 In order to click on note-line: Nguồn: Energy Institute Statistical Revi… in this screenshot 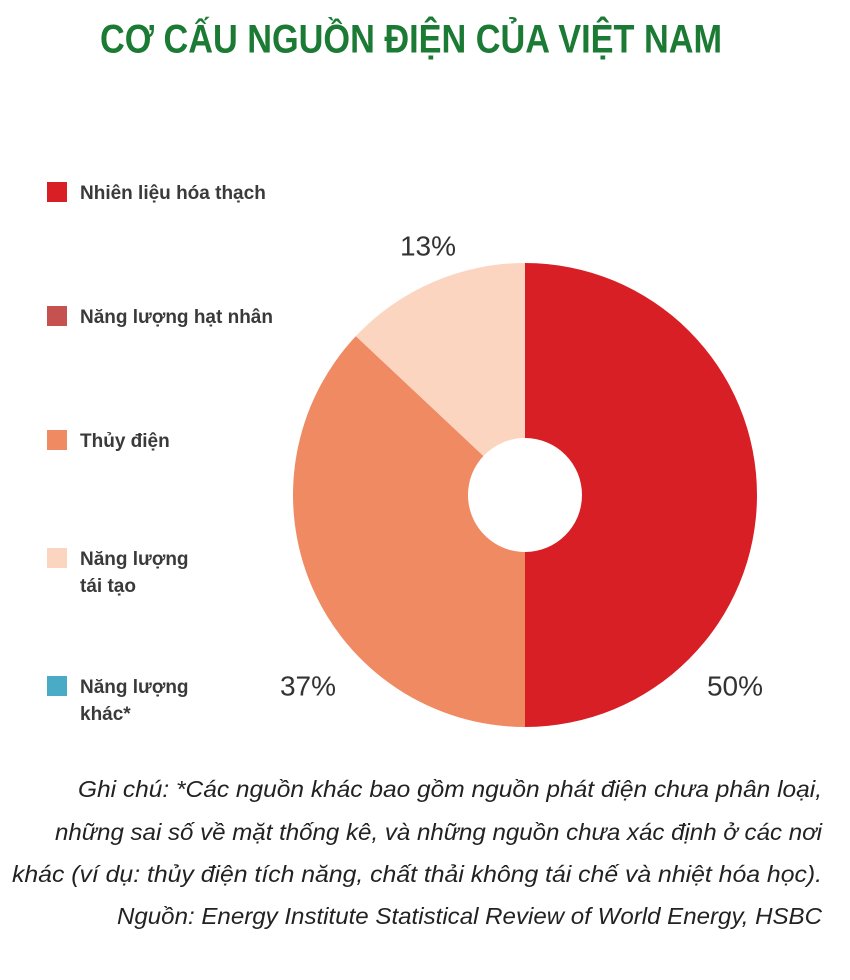, I will do `click(469, 916)`.